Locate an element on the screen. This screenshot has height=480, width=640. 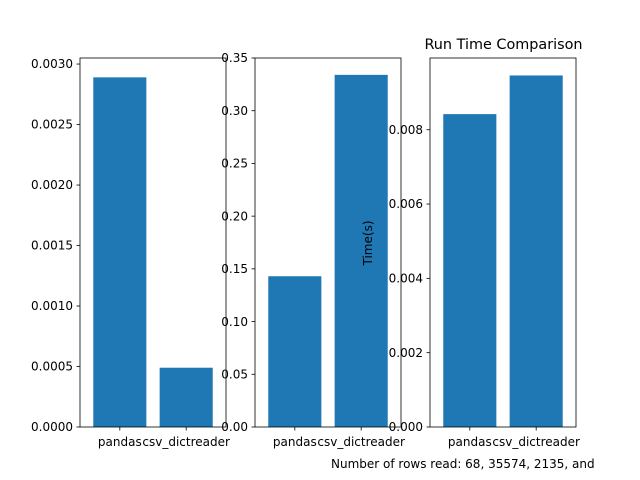
chart-title: Run Time Comparison is located at coordinates (503, 45).